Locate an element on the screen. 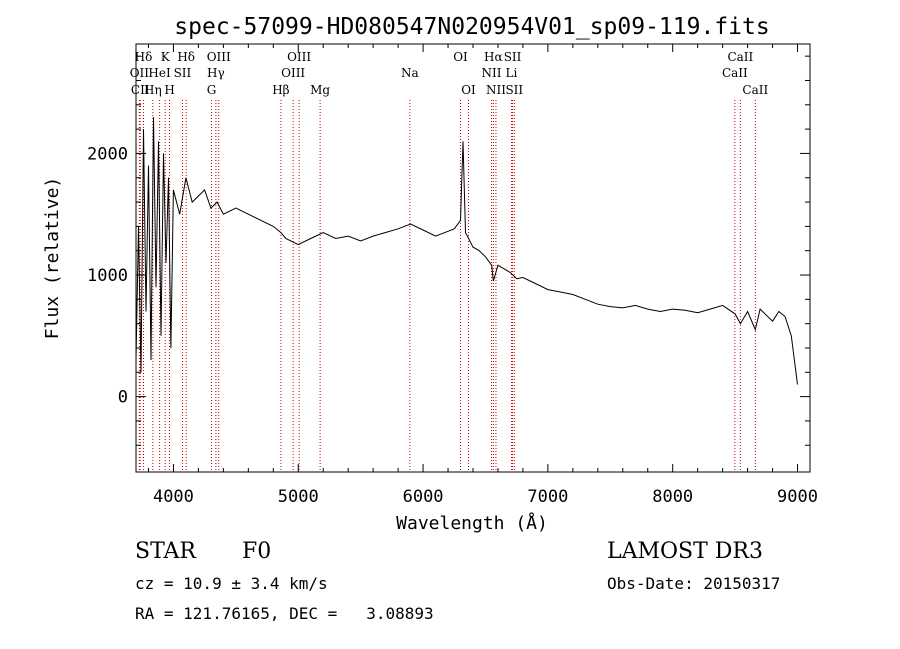 This screenshot has height=649, width=900. annotation-label: Mg is located at coordinates (320, 90).